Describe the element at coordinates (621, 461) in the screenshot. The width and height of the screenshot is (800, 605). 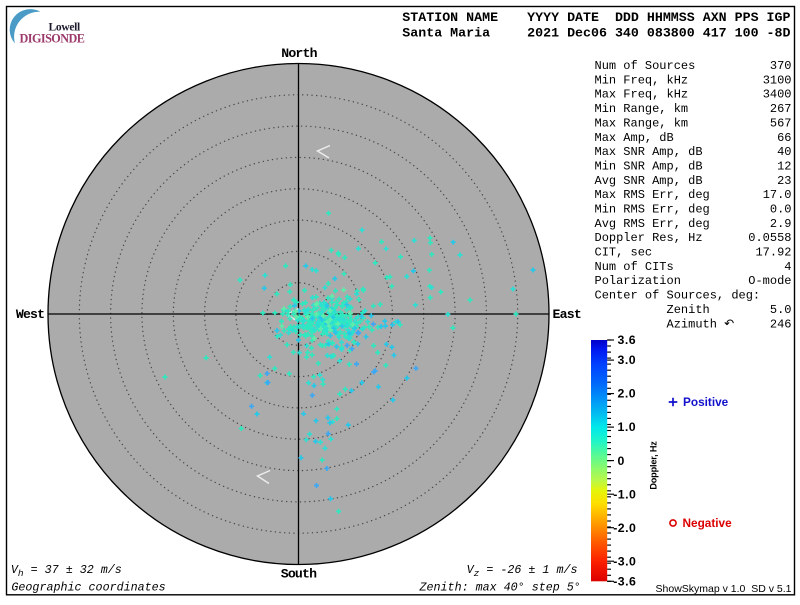
I see `svg-text: 0` at that location.